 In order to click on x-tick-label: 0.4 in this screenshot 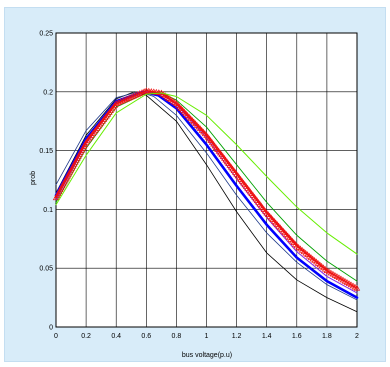, I will do `click(116, 336)`.